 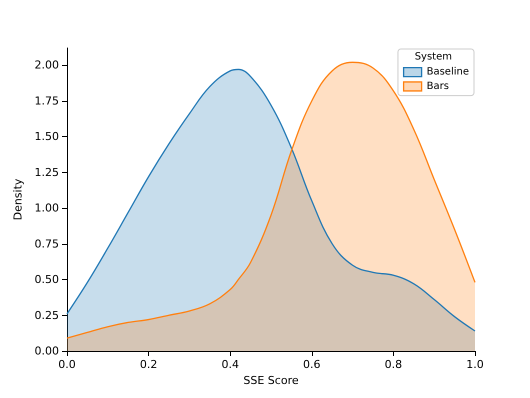 What do you see at coordinates (437, 86) in the screenshot?
I see `legend-label: Bars` at bounding box center [437, 86].